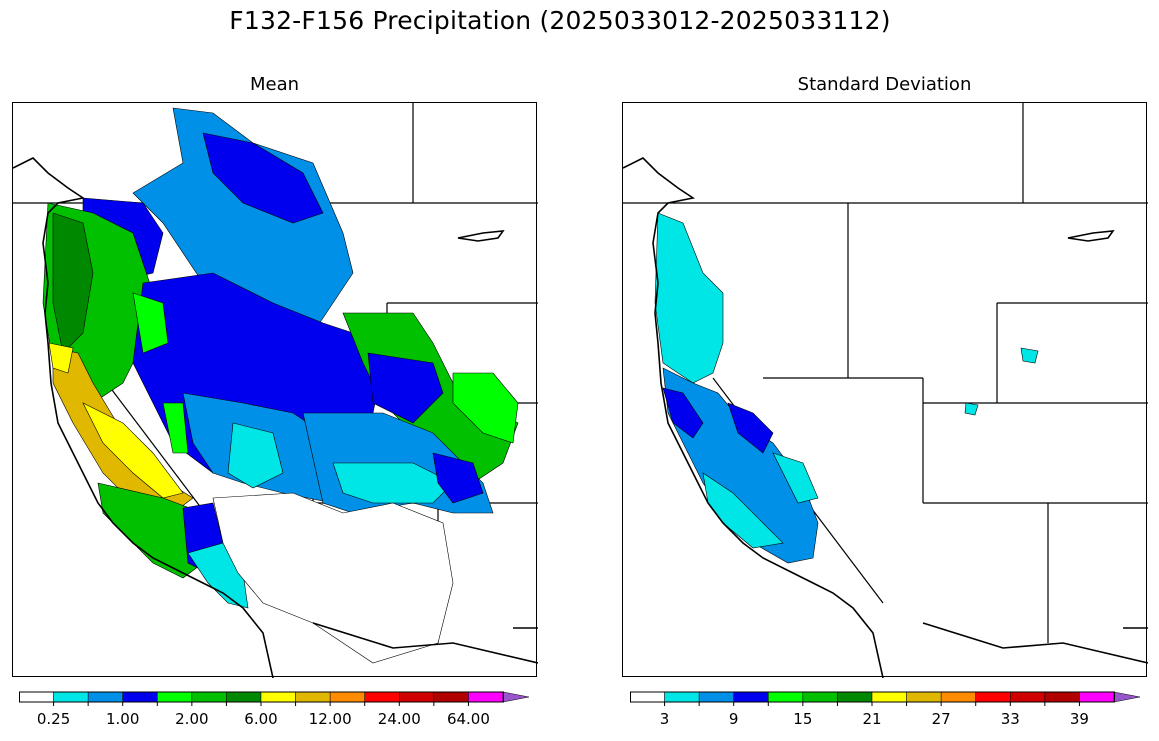  Describe the element at coordinates (330, 719) in the screenshot. I see `colorbar-tick-label: 12.00` at that location.